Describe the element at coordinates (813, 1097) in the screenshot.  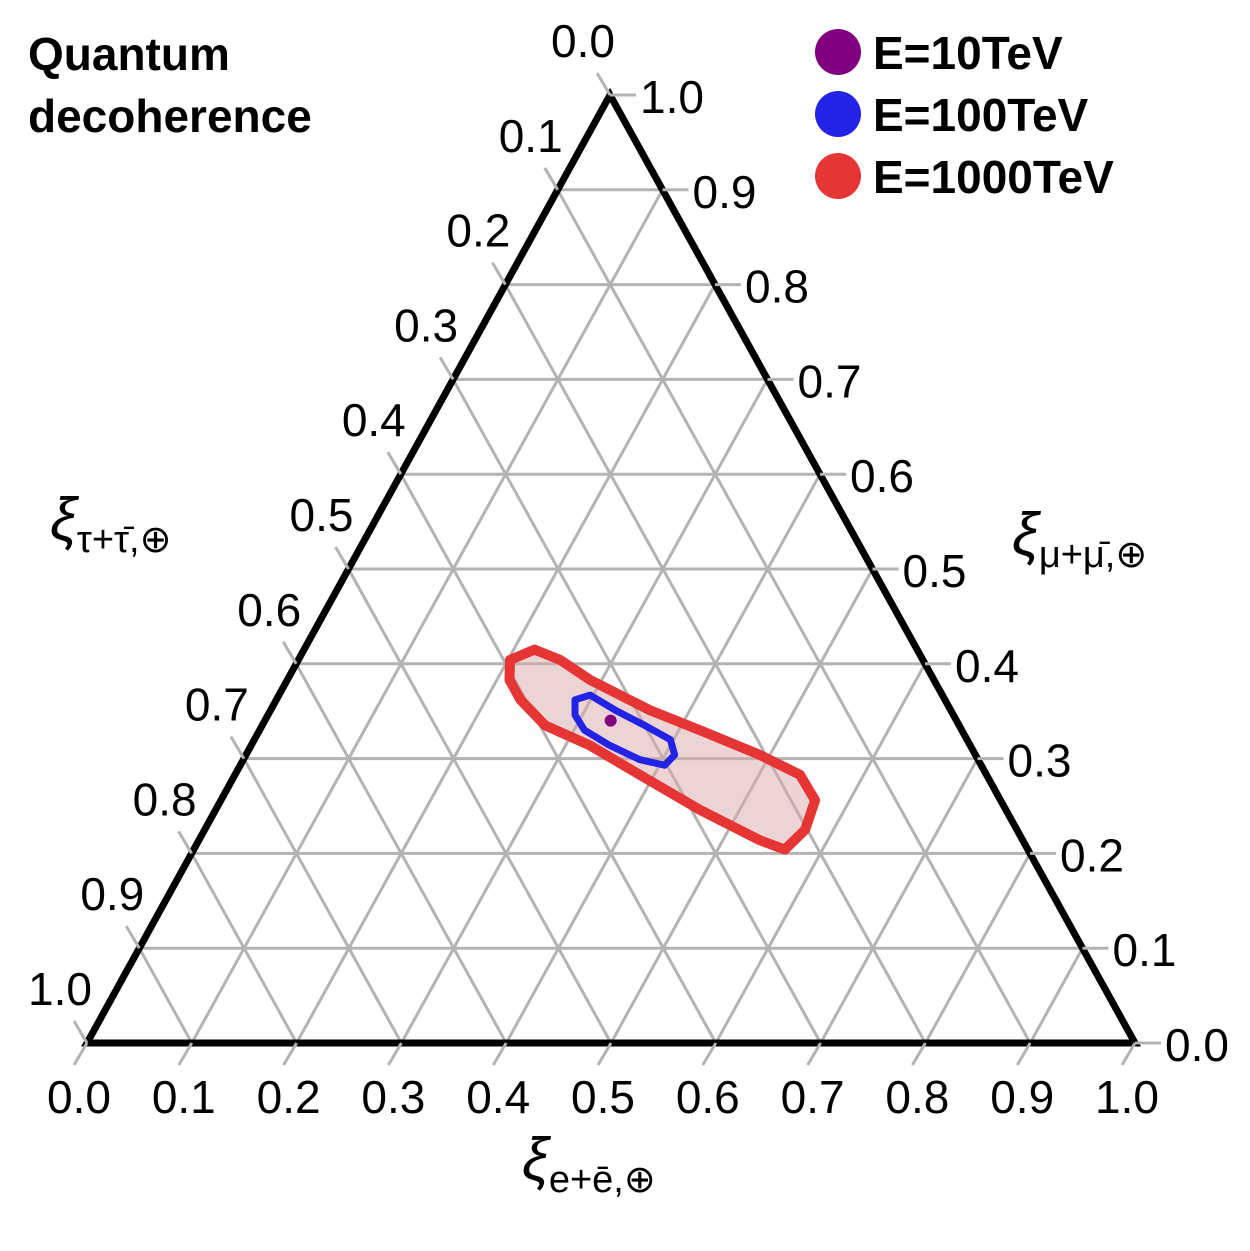
I see `x-tick-label: 0.7` at that location.